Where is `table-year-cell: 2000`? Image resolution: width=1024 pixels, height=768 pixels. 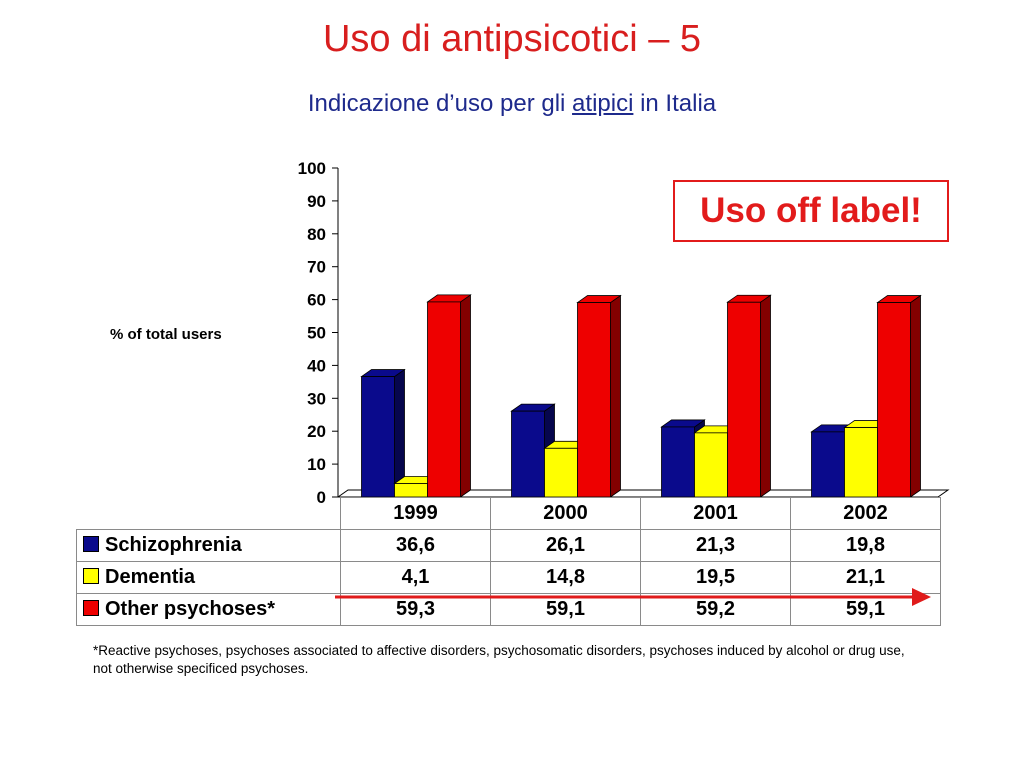
table-year-cell: 2000 is located at coordinates (565, 513).